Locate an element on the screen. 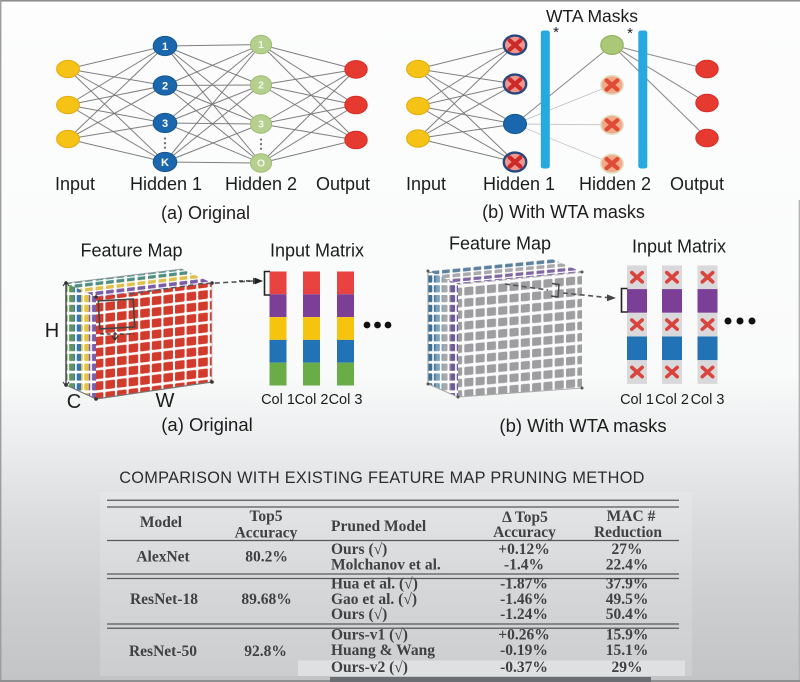  svg-text: Ours-v1 (√) is located at coordinates (369, 635).